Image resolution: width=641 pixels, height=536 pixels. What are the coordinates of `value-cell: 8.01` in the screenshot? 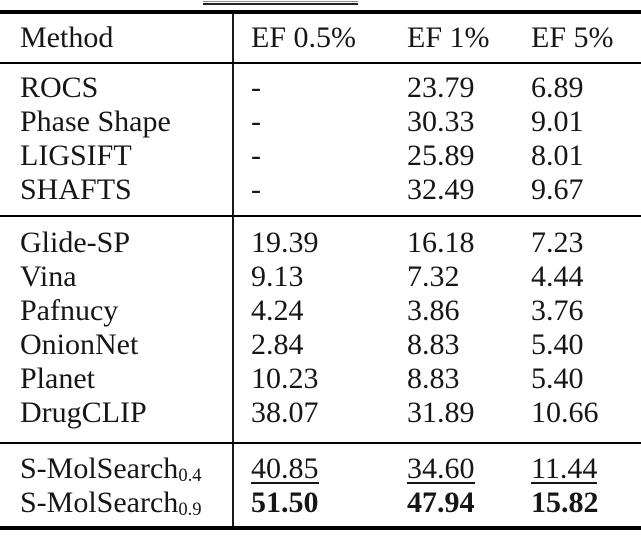 It's located at (557, 155).